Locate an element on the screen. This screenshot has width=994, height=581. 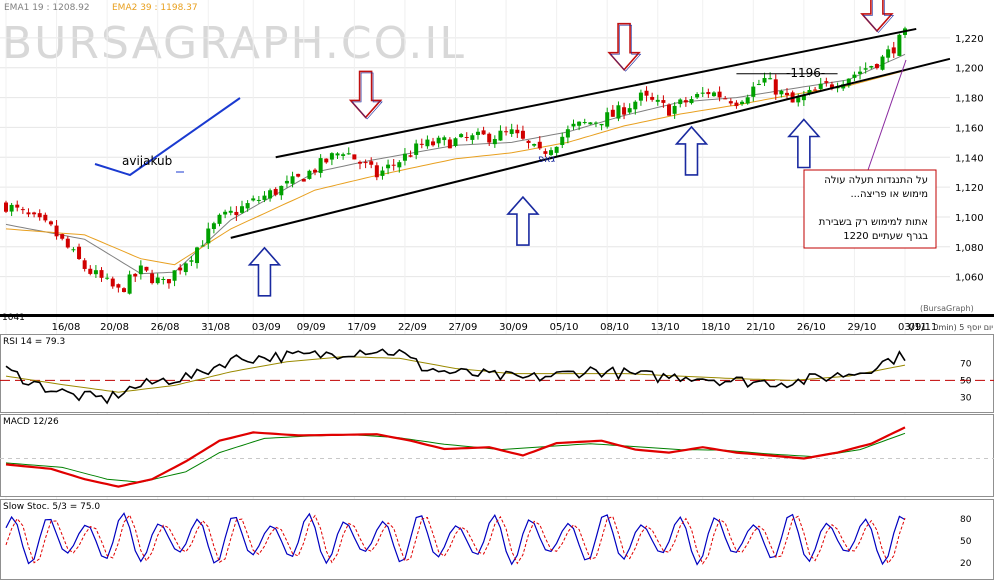
watermark-text: BURSAGRAPH.CO.IL is located at coordinates (234, 43).